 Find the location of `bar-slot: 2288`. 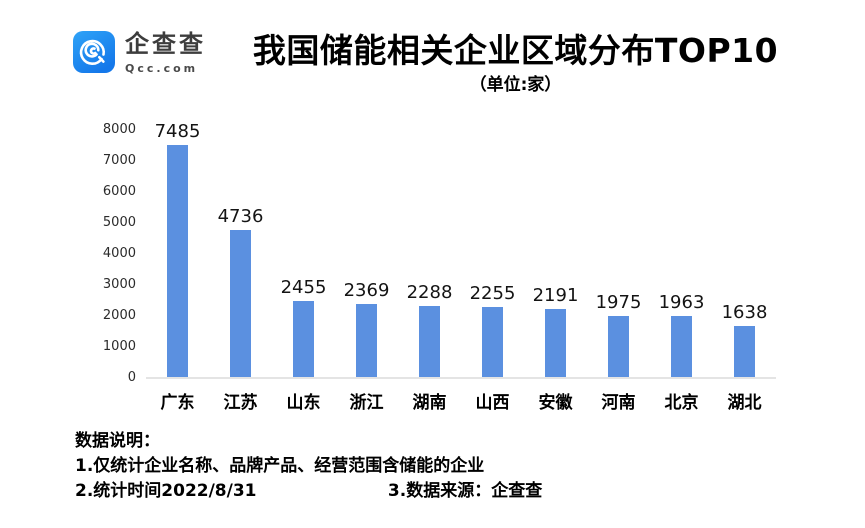

bar-slot: 2288 is located at coordinates (429, 330).